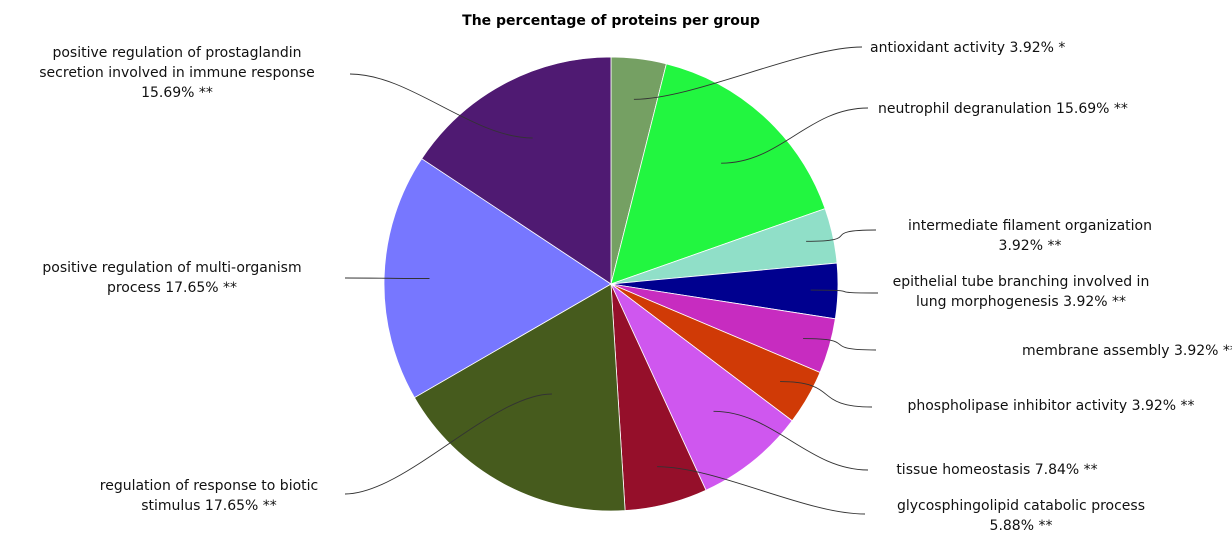 This screenshot has width=1232, height=534. What do you see at coordinates (1021, 282) in the screenshot?
I see `slice-label-line: epithelial tube branching involved in` at bounding box center [1021, 282].